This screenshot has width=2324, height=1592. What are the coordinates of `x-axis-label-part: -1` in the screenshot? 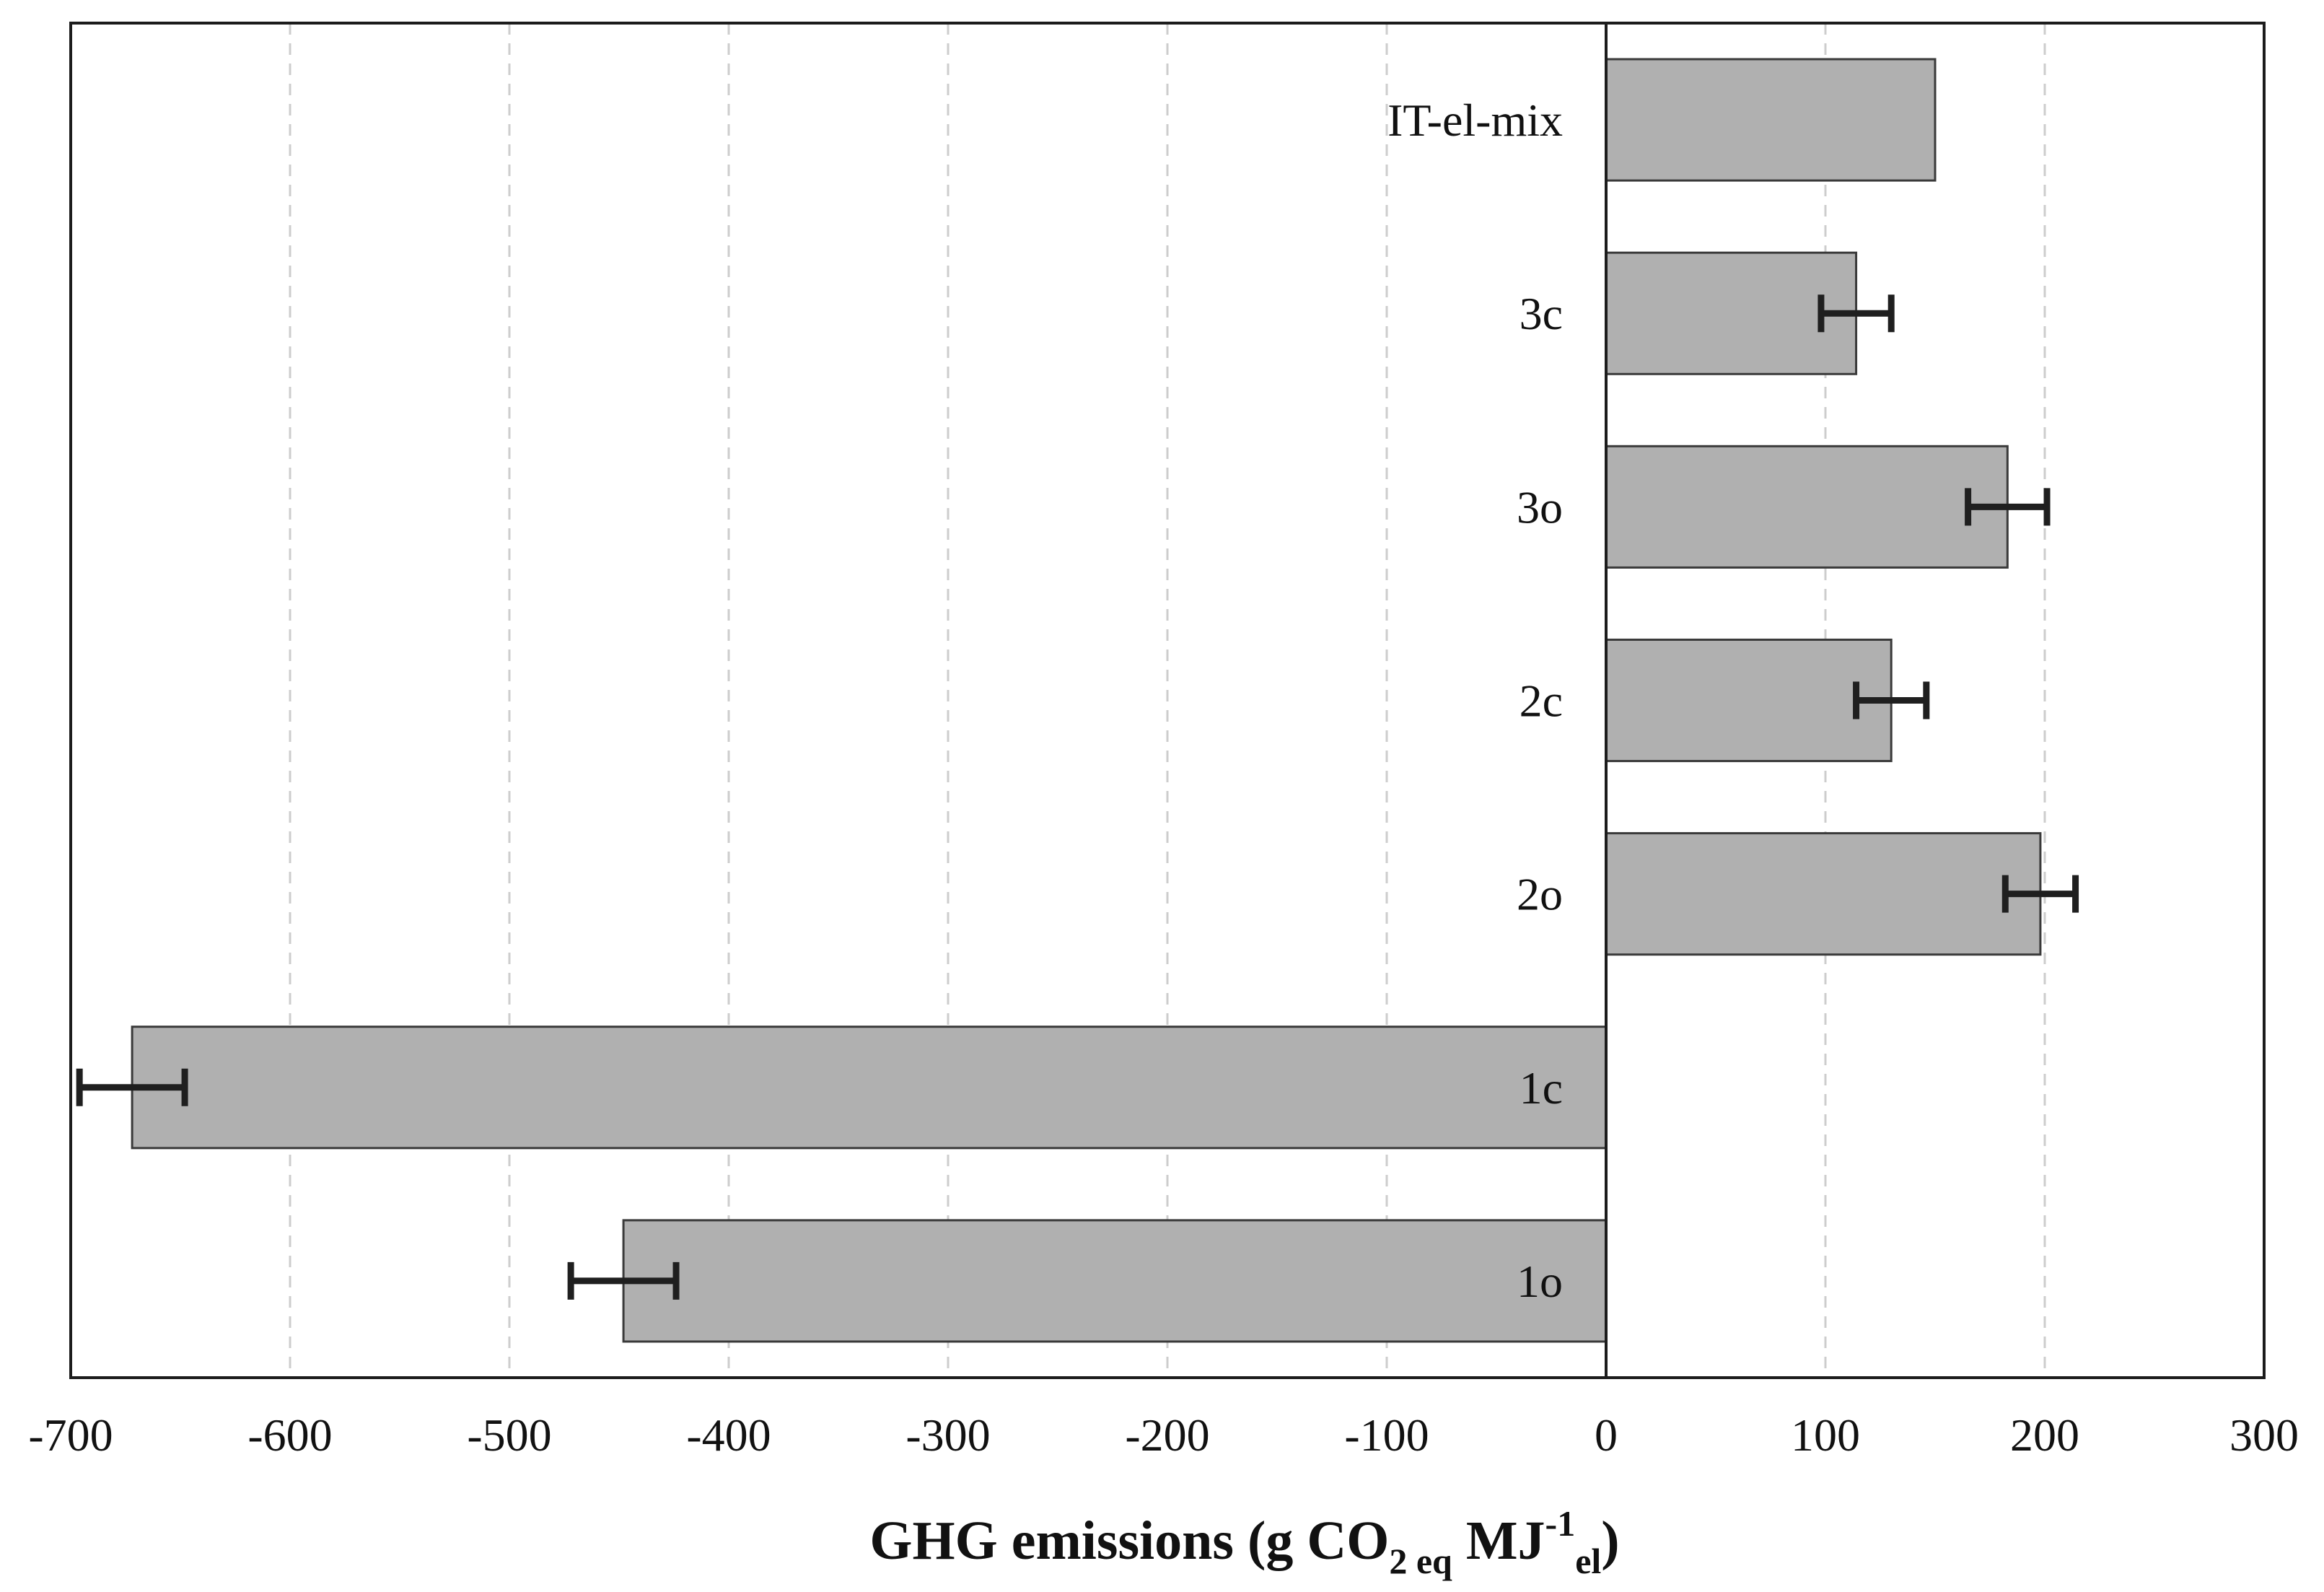 It's located at (1560, 1524).